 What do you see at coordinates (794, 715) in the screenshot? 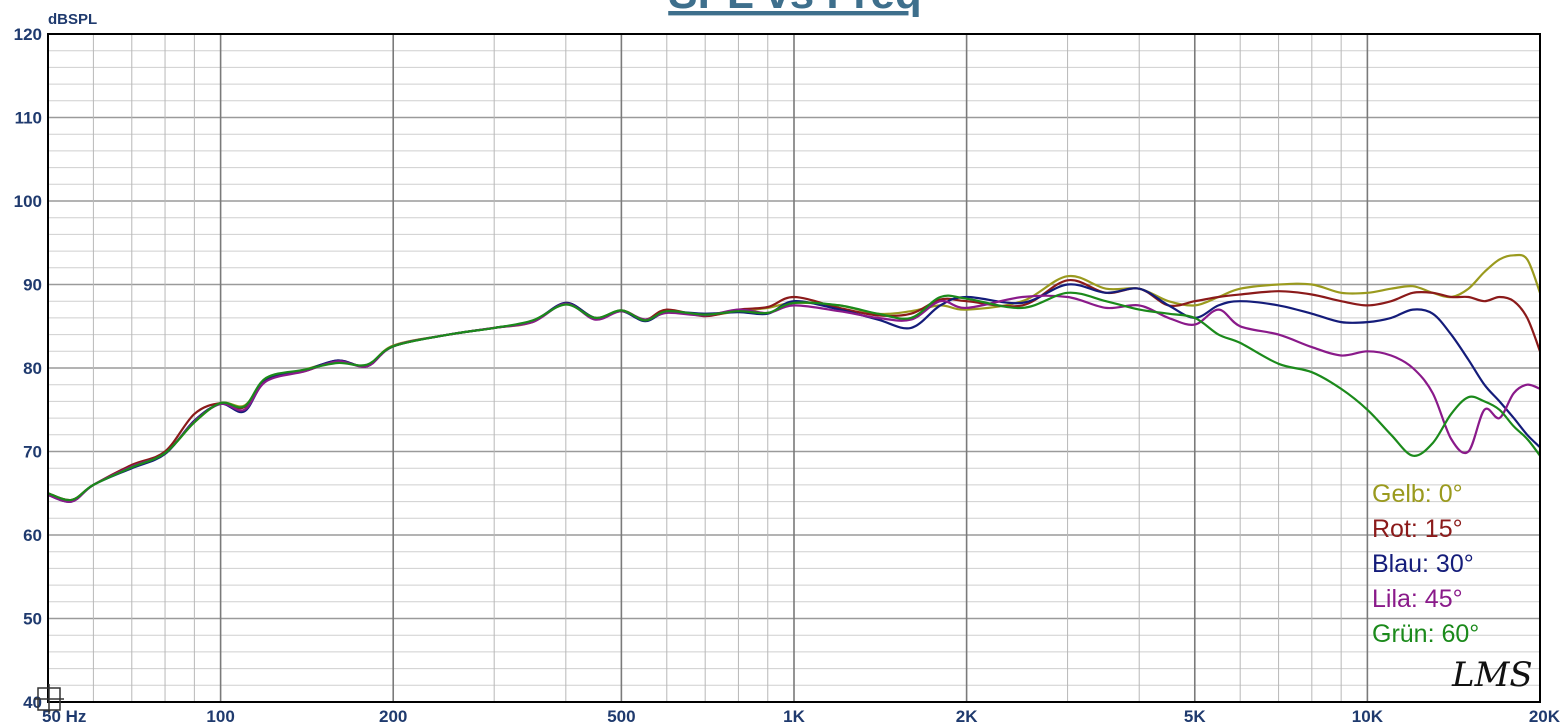
I see `x-tick-label: 1K` at bounding box center [794, 715].